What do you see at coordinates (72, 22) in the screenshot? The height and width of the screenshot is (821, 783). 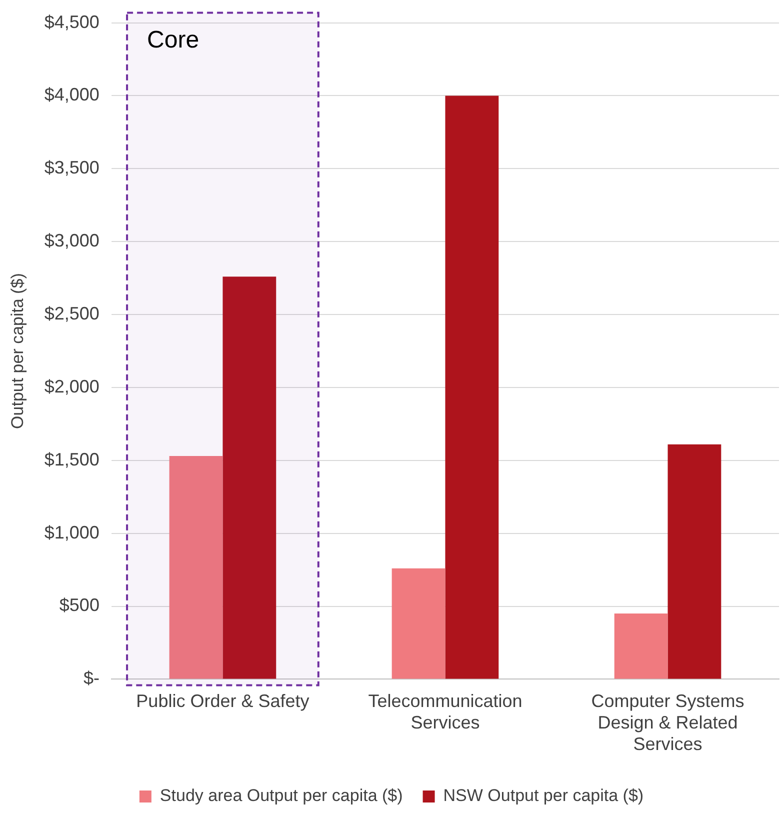 I see `y-tick-label: $4,500` at bounding box center [72, 22].